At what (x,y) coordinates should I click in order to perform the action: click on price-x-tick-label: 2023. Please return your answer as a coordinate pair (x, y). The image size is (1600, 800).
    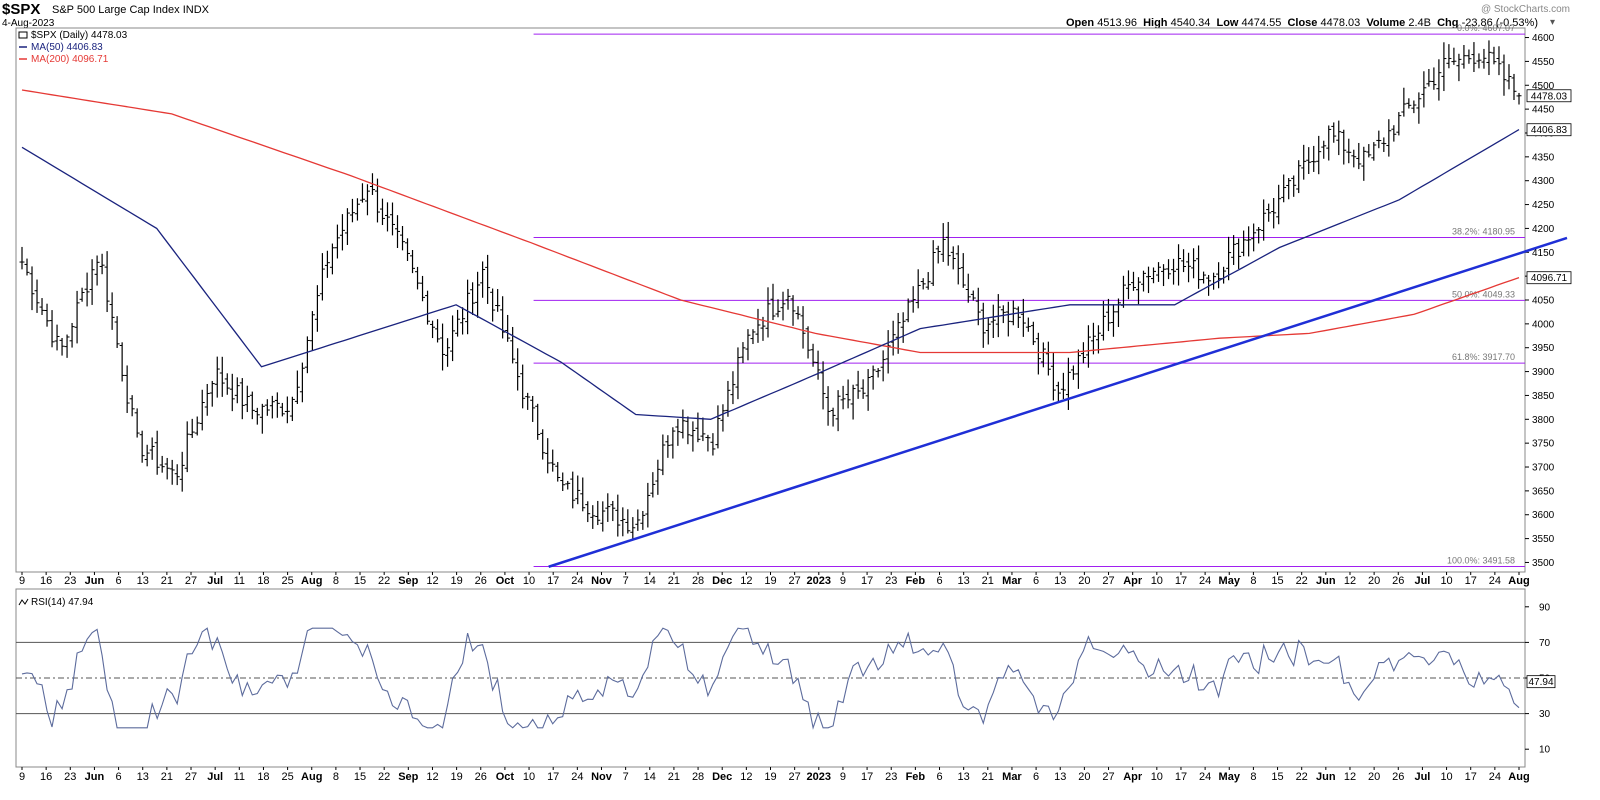
    Looking at the image, I should click on (819, 581).